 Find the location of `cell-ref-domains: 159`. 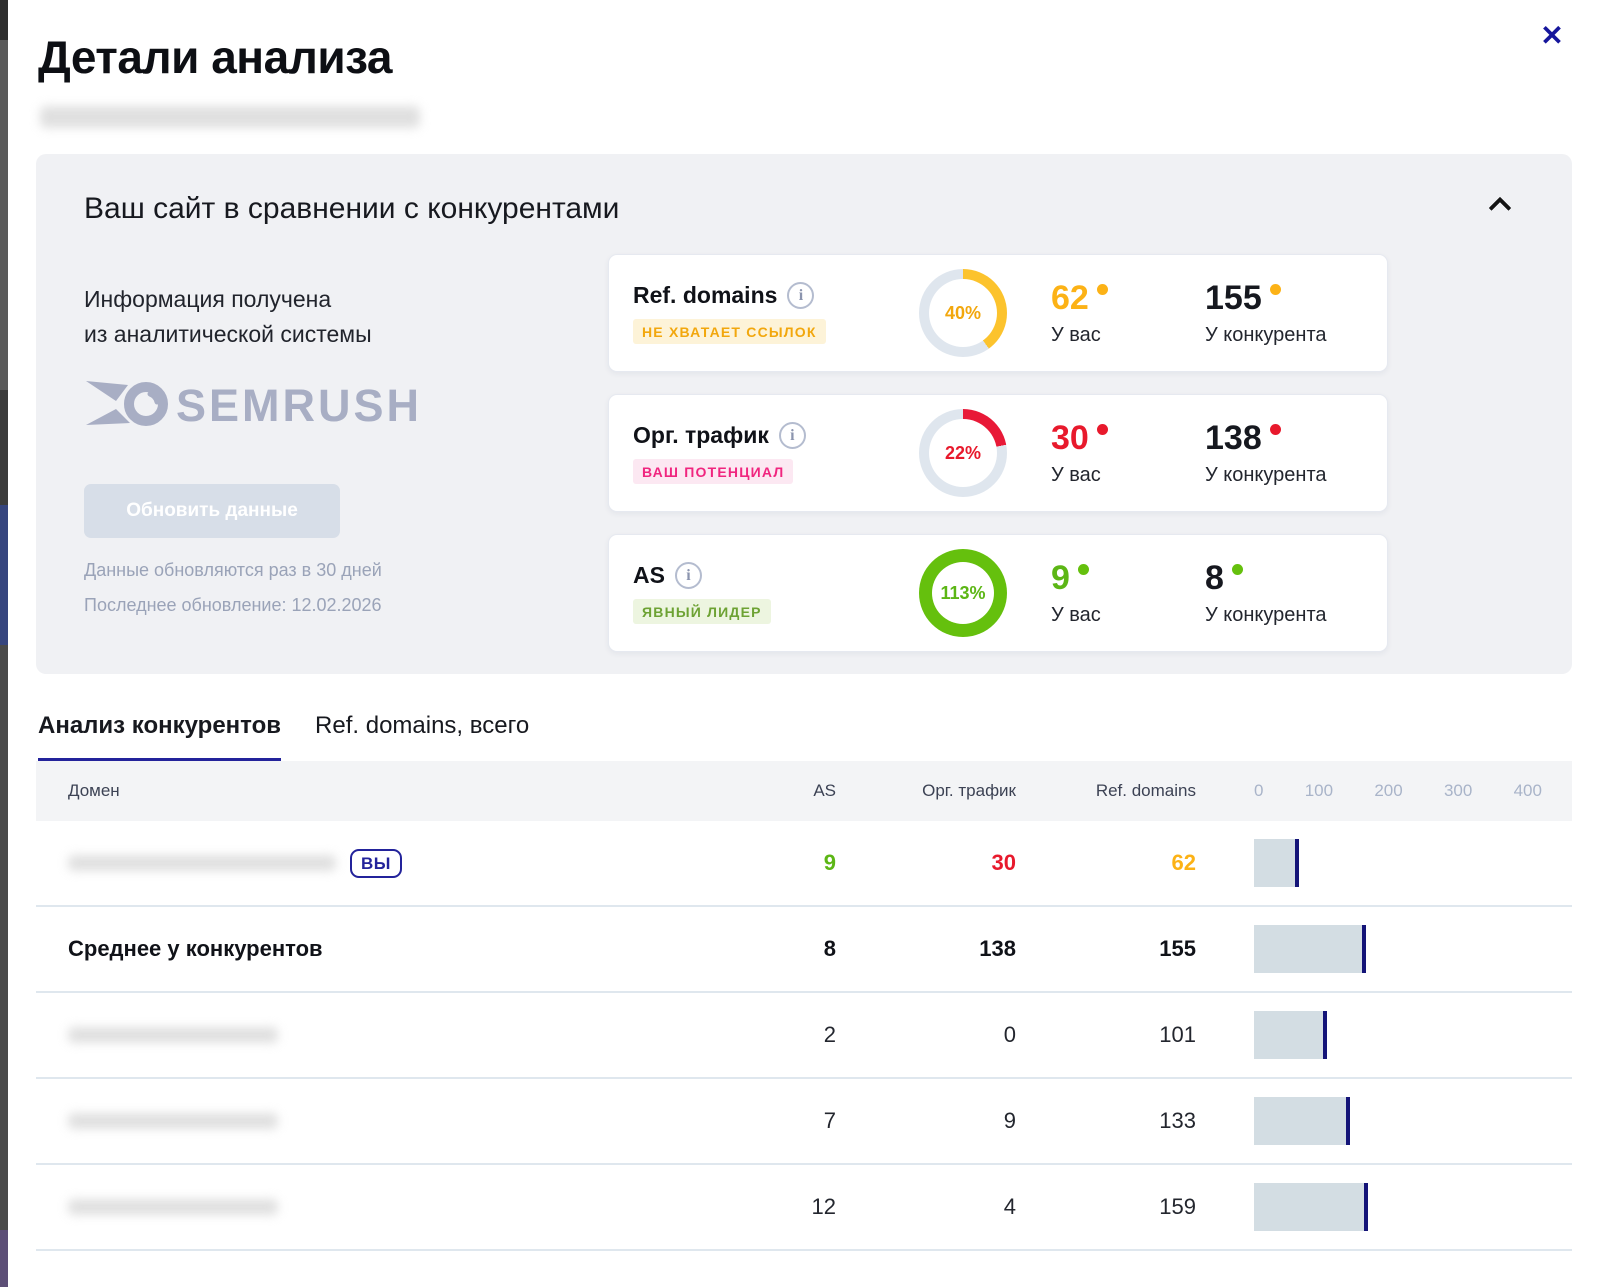

cell-ref-domains: 159 is located at coordinates (1177, 1206).